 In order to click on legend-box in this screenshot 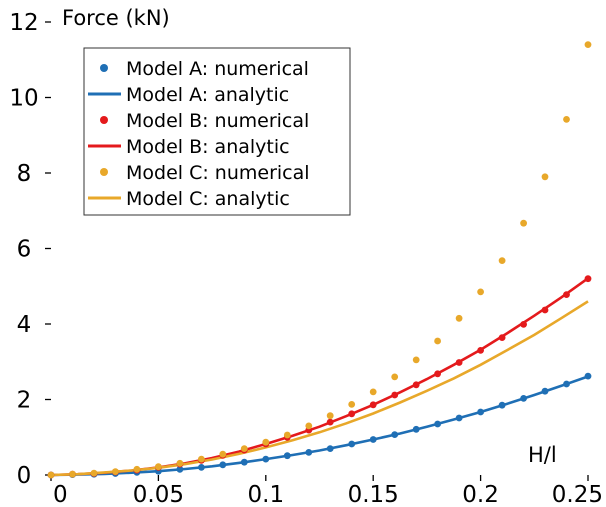, I will do `click(217, 131)`.